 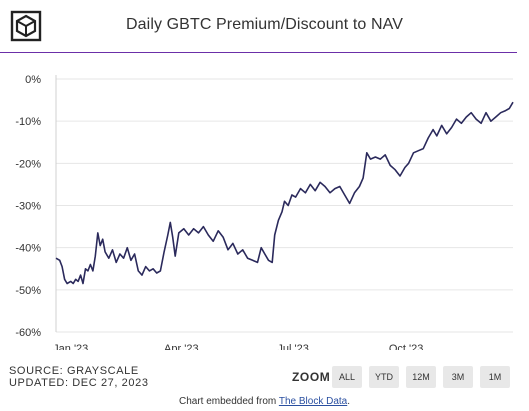 What do you see at coordinates (28, 122) in the screenshot?
I see `y-tick-label: -10%` at bounding box center [28, 122].